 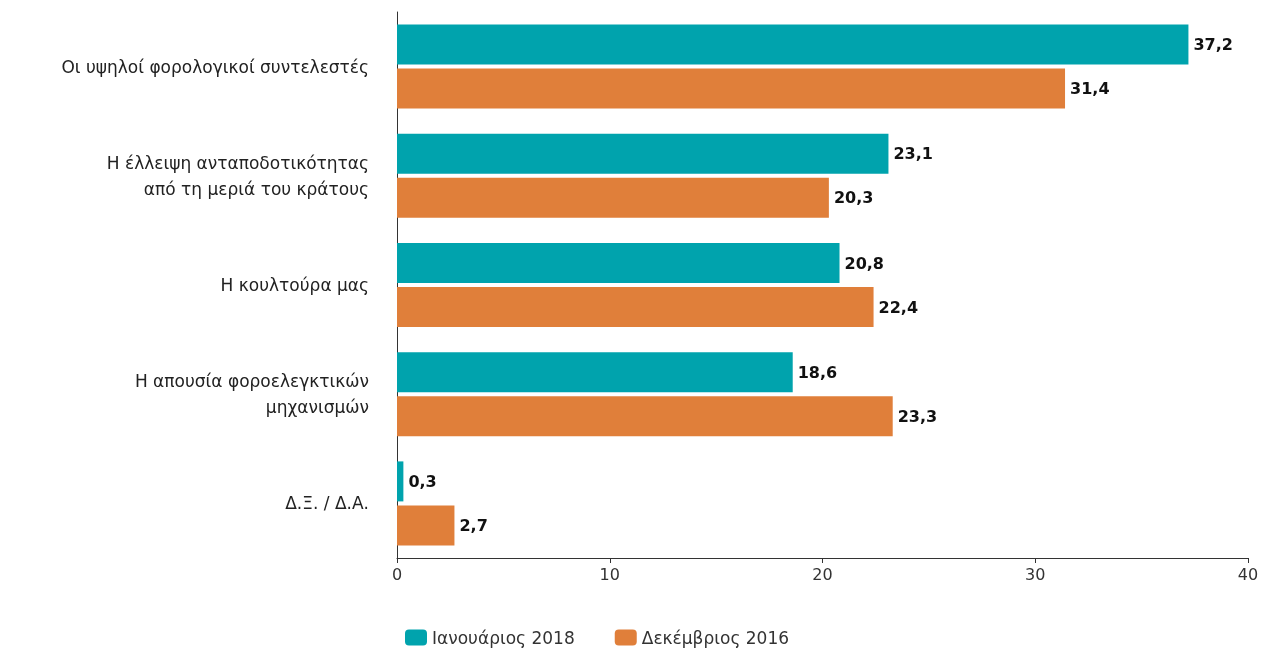 I want to click on y-tick-label: Η έλλειψη ανταποδοτικότητας από τη μεριά του κράτους, so click(x=237, y=175).